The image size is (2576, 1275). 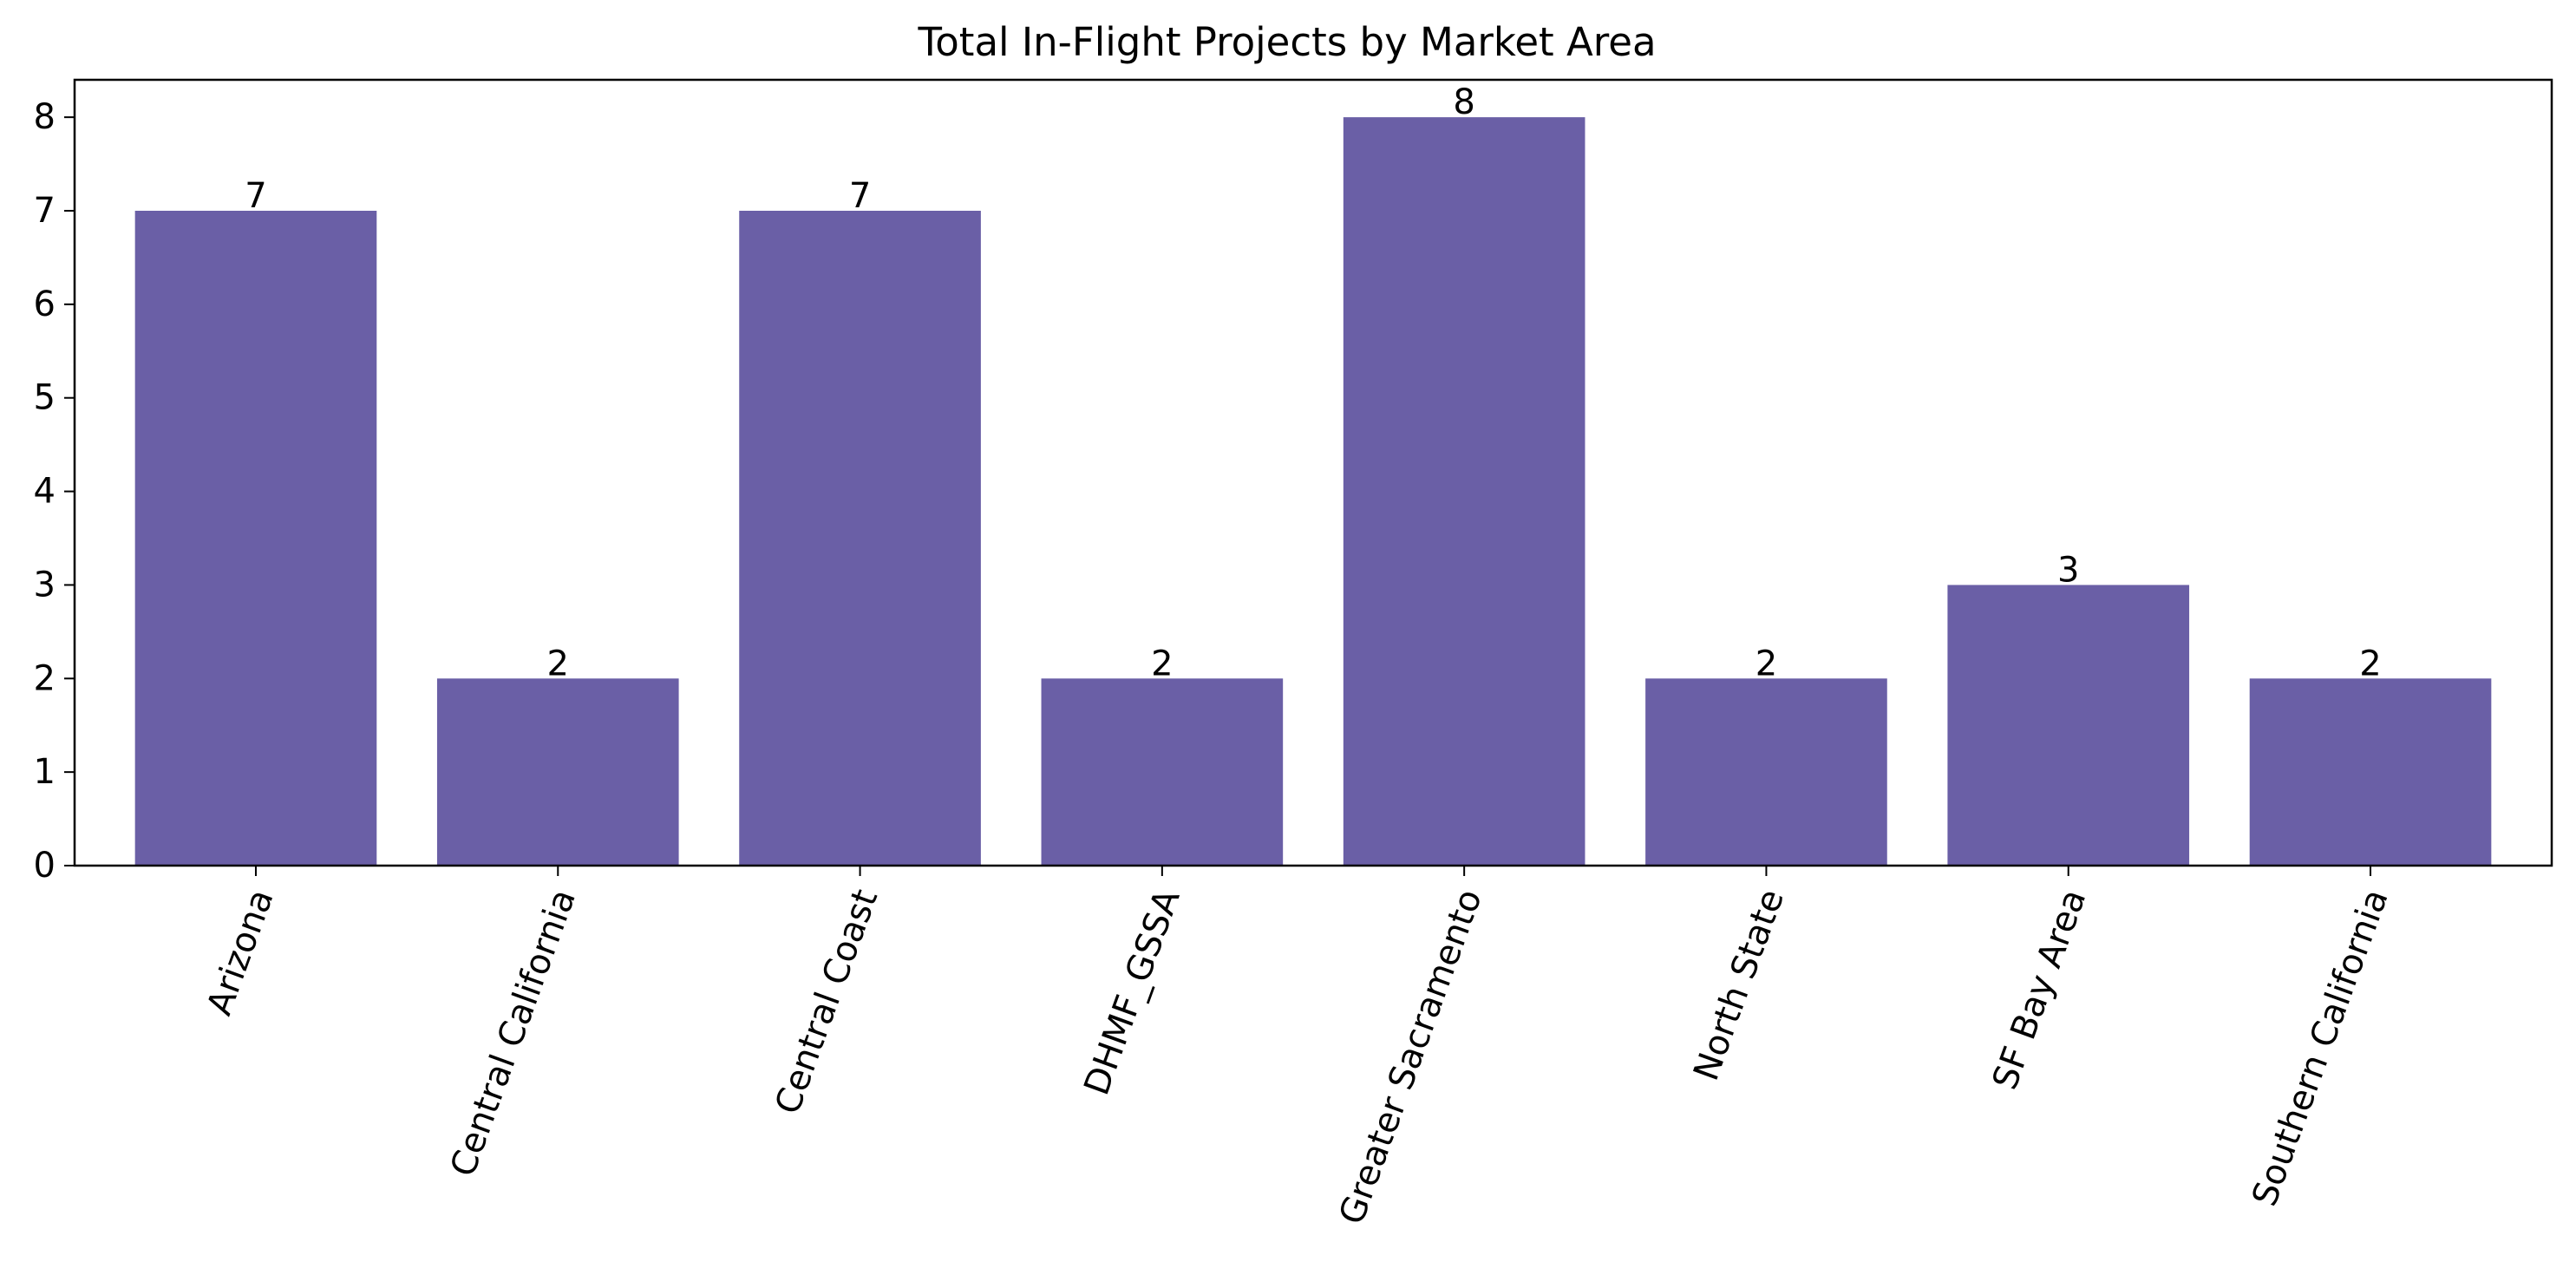 I want to click on bar-value-label-6: 3, so click(x=2068, y=570).